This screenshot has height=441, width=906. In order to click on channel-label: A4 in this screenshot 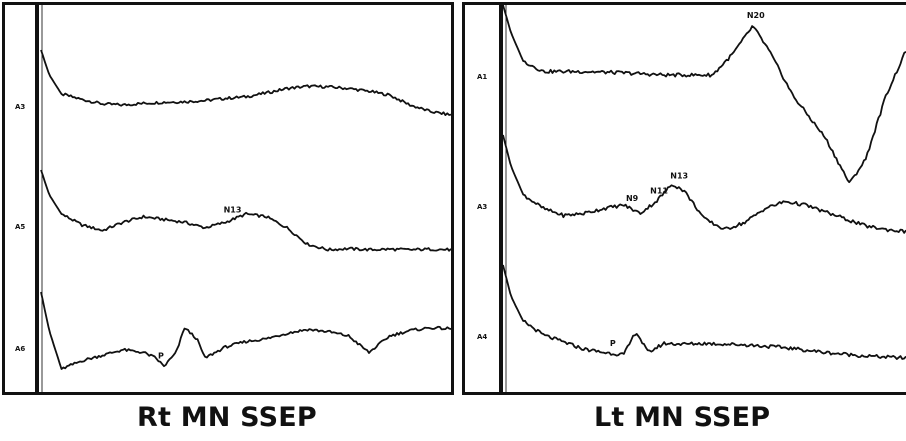, I will do `click(482, 337)`.